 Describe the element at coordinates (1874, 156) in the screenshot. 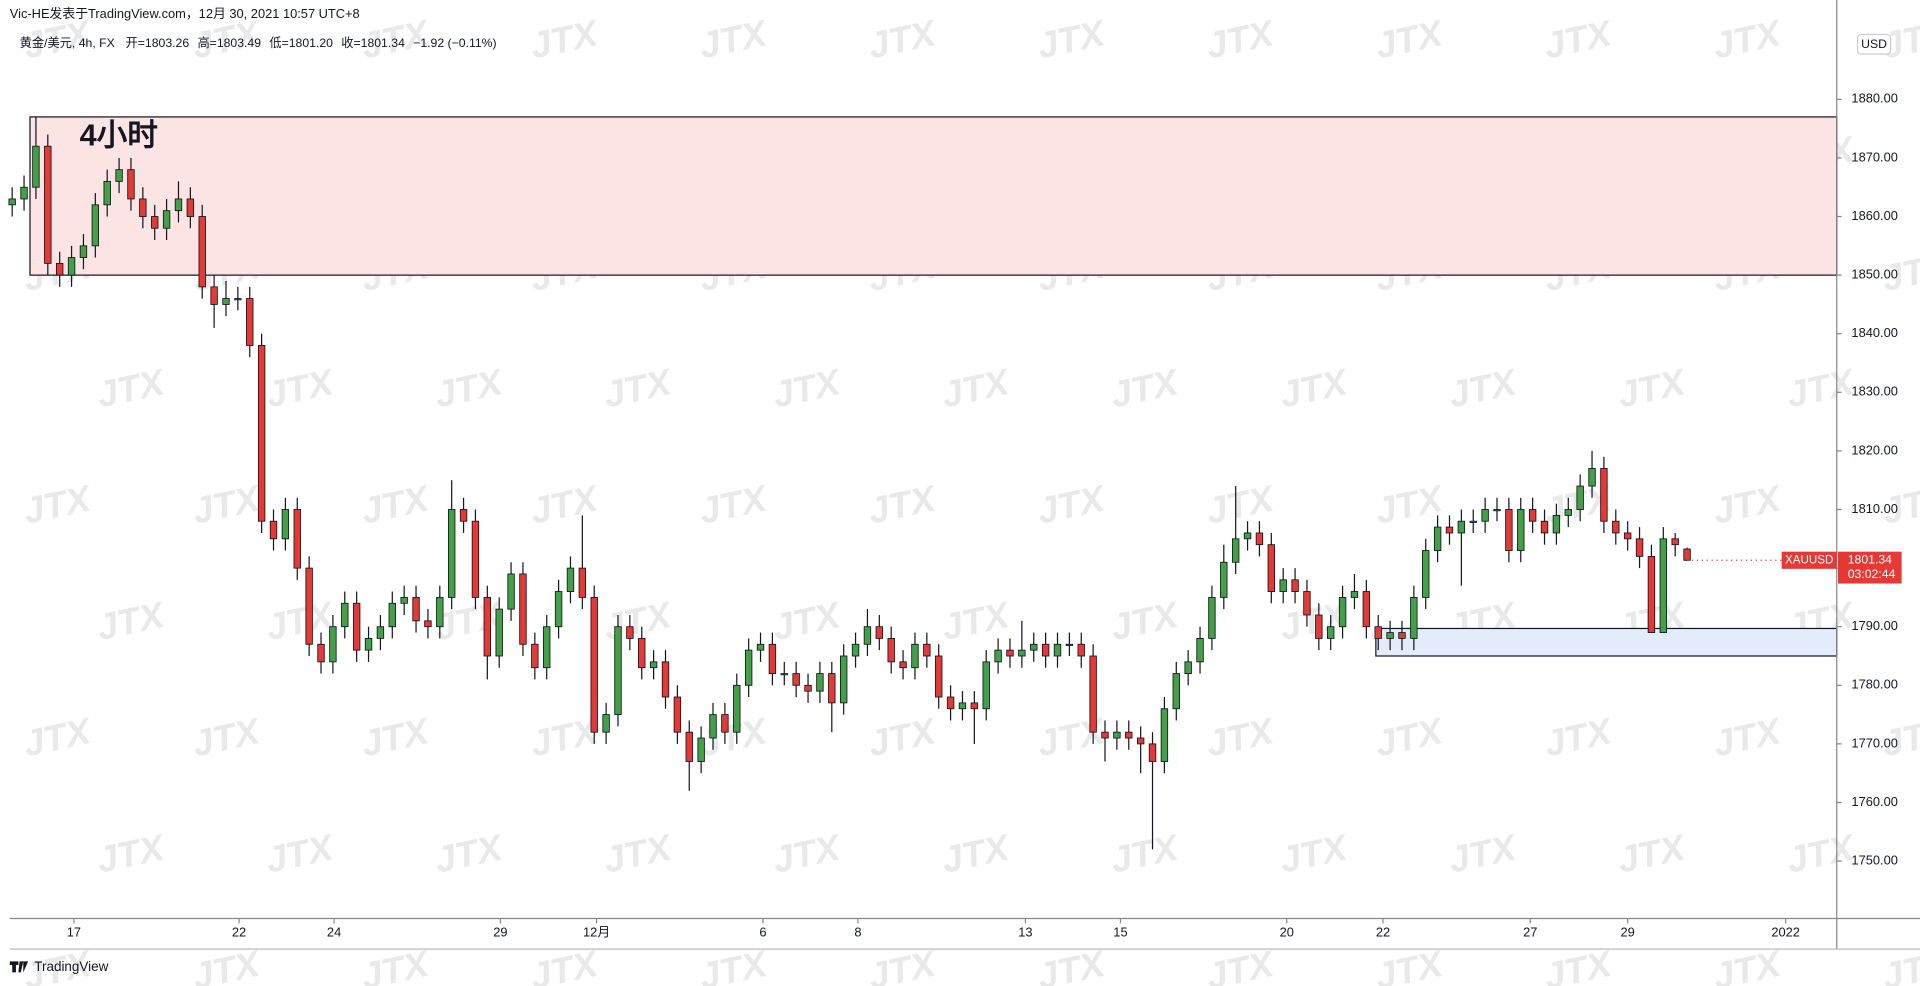

I see `y-tick-label: 1870.00` at that location.